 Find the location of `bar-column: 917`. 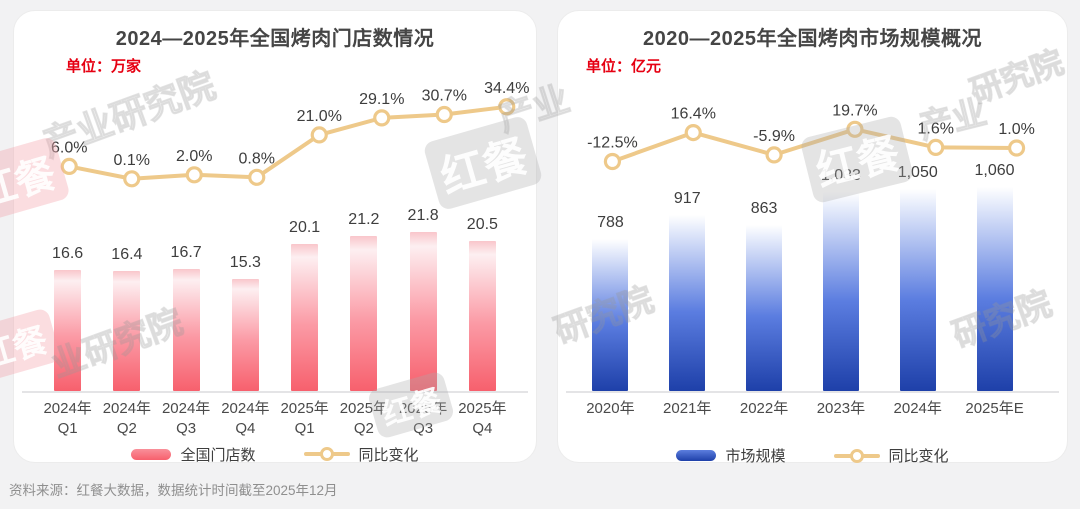

bar-column: 917 is located at coordinates (687, 290).